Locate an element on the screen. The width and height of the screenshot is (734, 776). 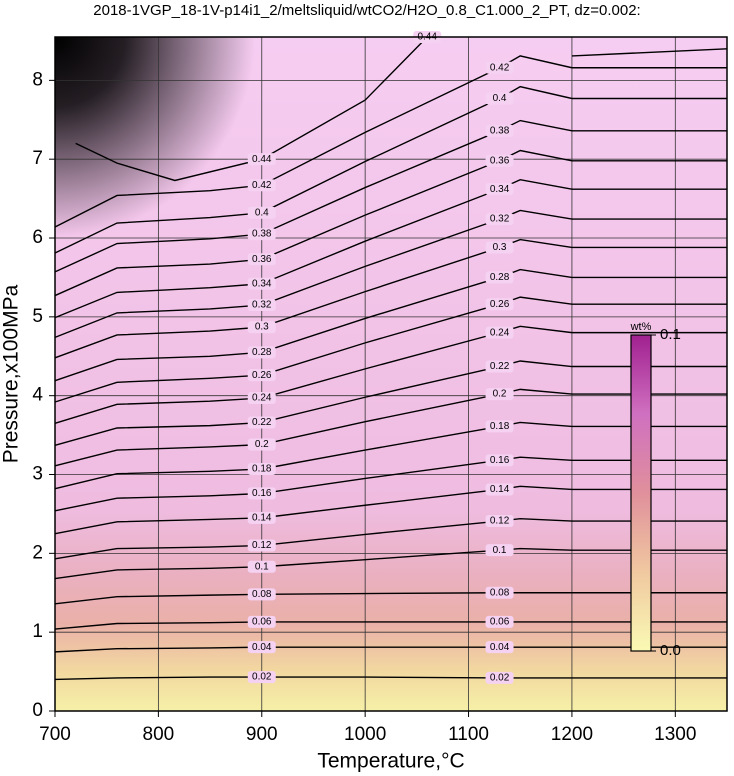
contour-label: 0.28 is located at coordinates (262, 352).